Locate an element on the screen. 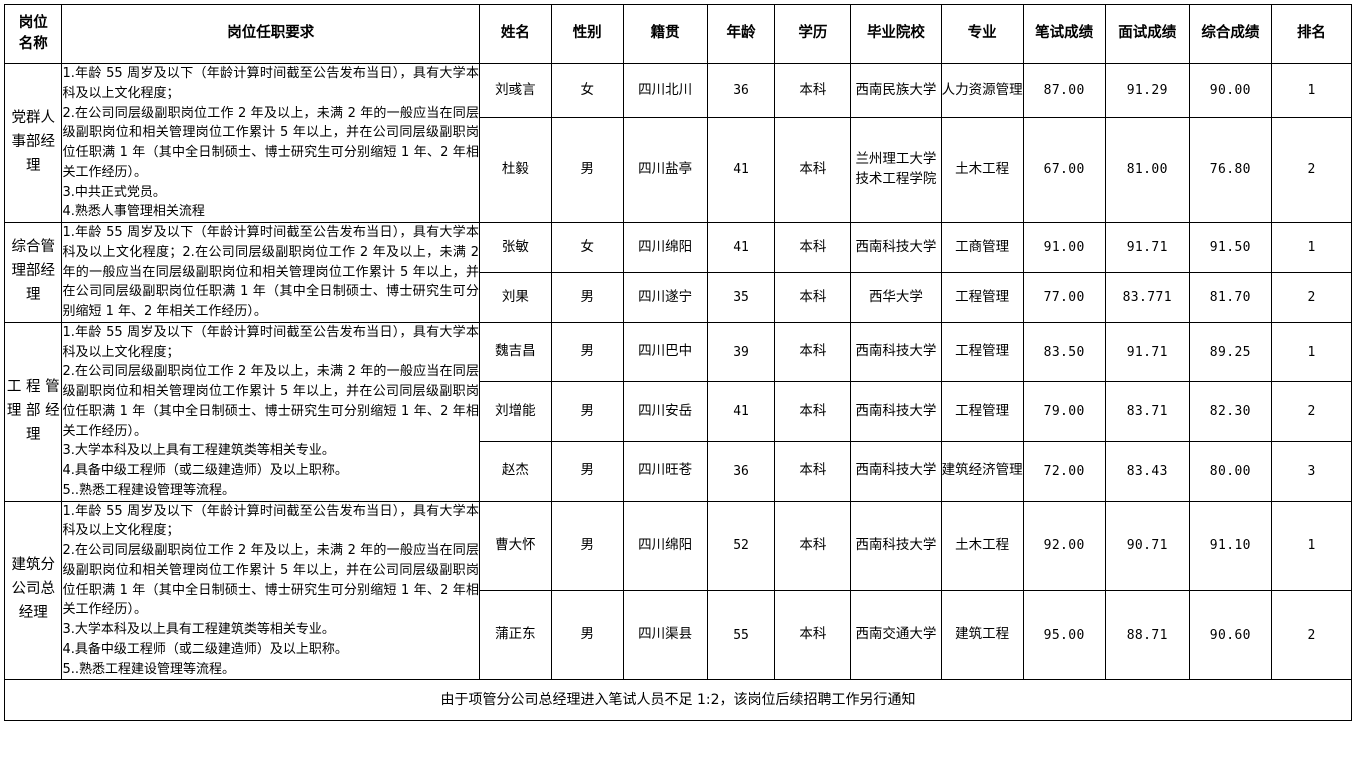 Image resolution: width=1355 pixels, height=774 pixels. column-header-gender: 性别 is located at coordinates (587, 34).